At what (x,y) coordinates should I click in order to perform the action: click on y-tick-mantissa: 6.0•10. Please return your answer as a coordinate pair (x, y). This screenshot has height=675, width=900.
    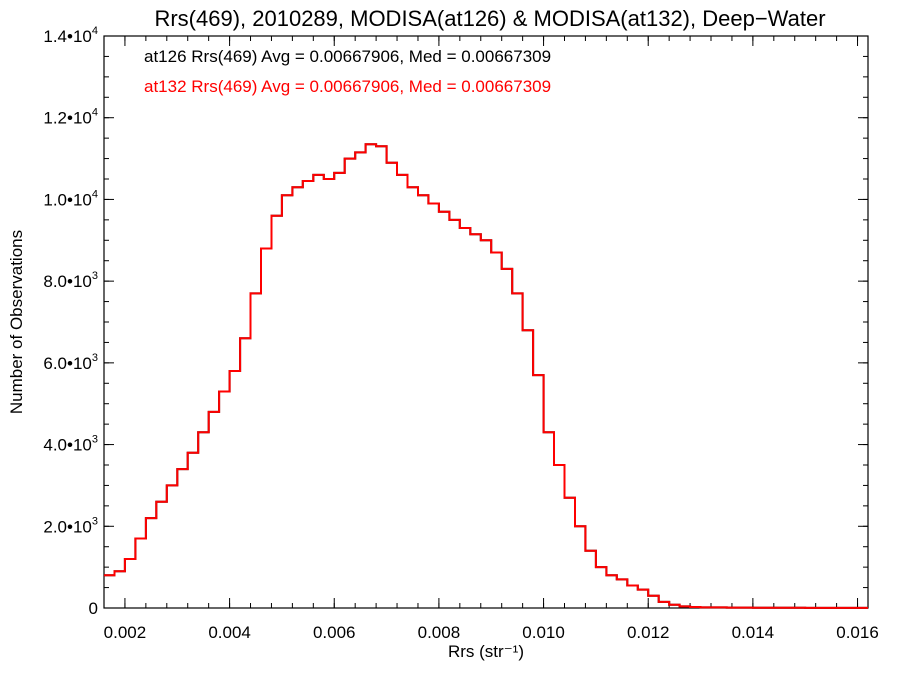
    Looking at the image, I should click on (67, 363).